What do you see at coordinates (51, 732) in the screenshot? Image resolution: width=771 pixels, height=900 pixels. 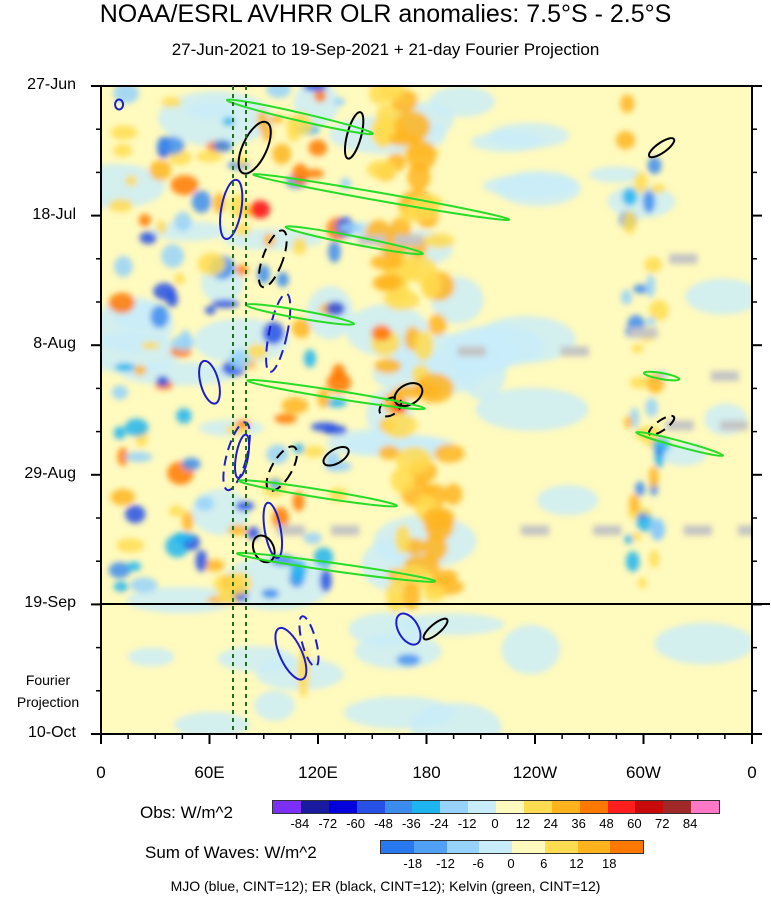 I see `y-tick-label: 10-Oct` at bounding box center [51, 732].